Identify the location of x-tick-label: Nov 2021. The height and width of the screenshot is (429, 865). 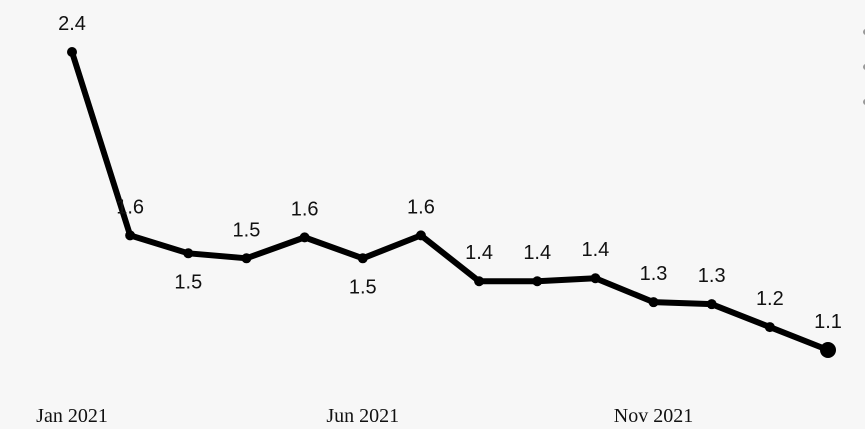
(653, 416).